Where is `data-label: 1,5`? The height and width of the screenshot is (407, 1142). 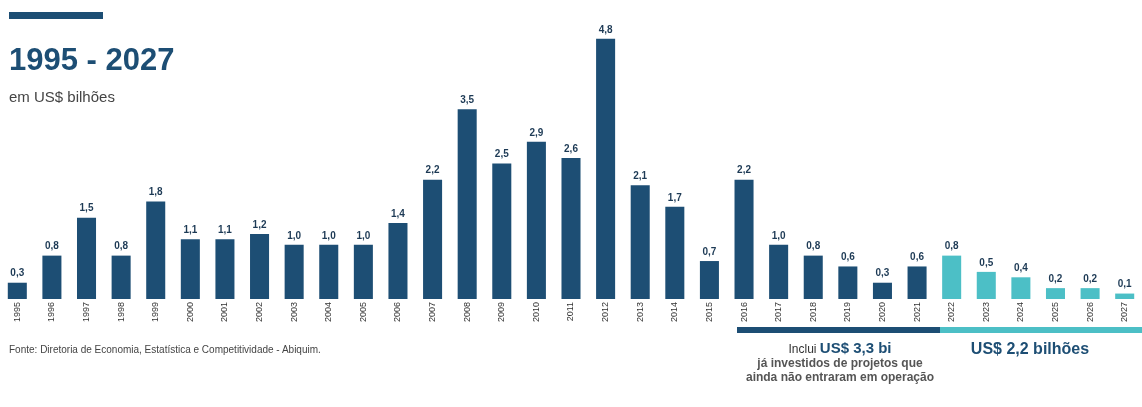 data-label: 1,5 is located at coordinates (86, 208).